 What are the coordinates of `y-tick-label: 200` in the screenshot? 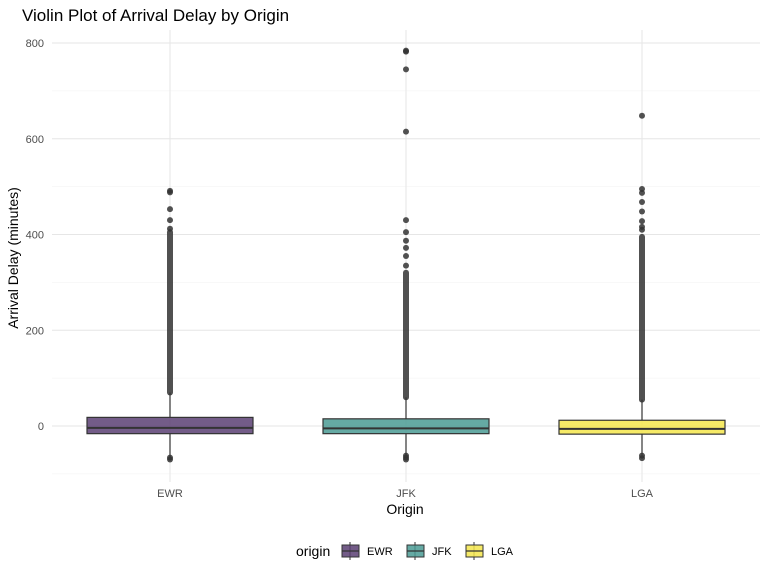 It's located at (35, 331).